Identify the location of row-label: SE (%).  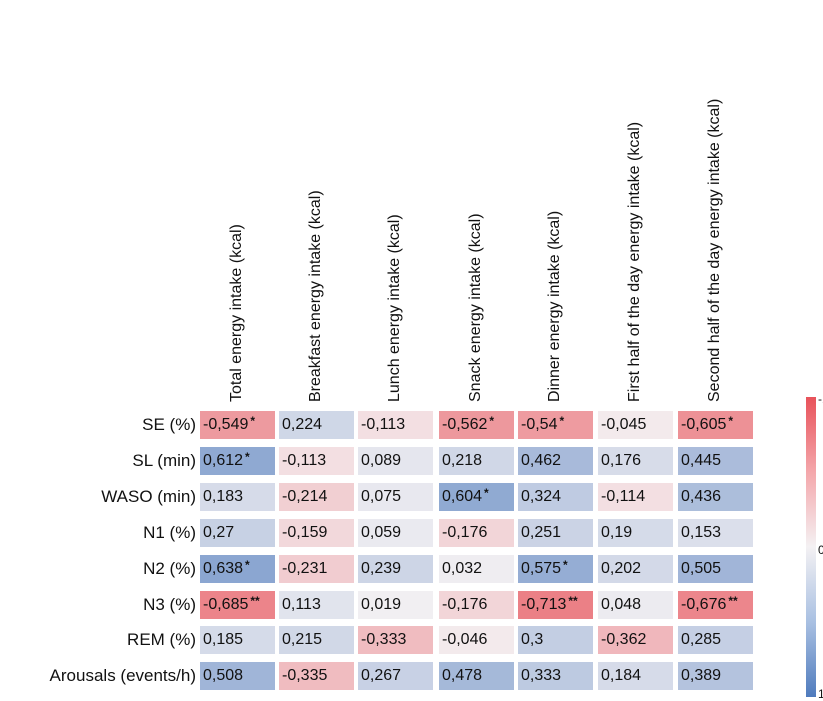
(169, 424).